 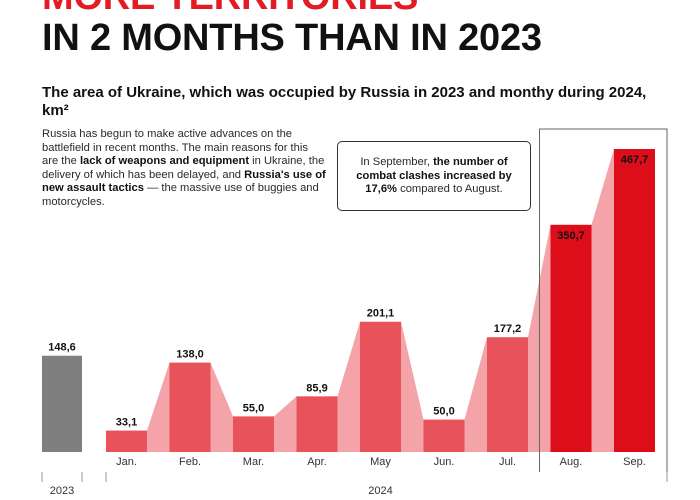 I want to click on data-label-feb: 138,0, so click(x=190, y=355).